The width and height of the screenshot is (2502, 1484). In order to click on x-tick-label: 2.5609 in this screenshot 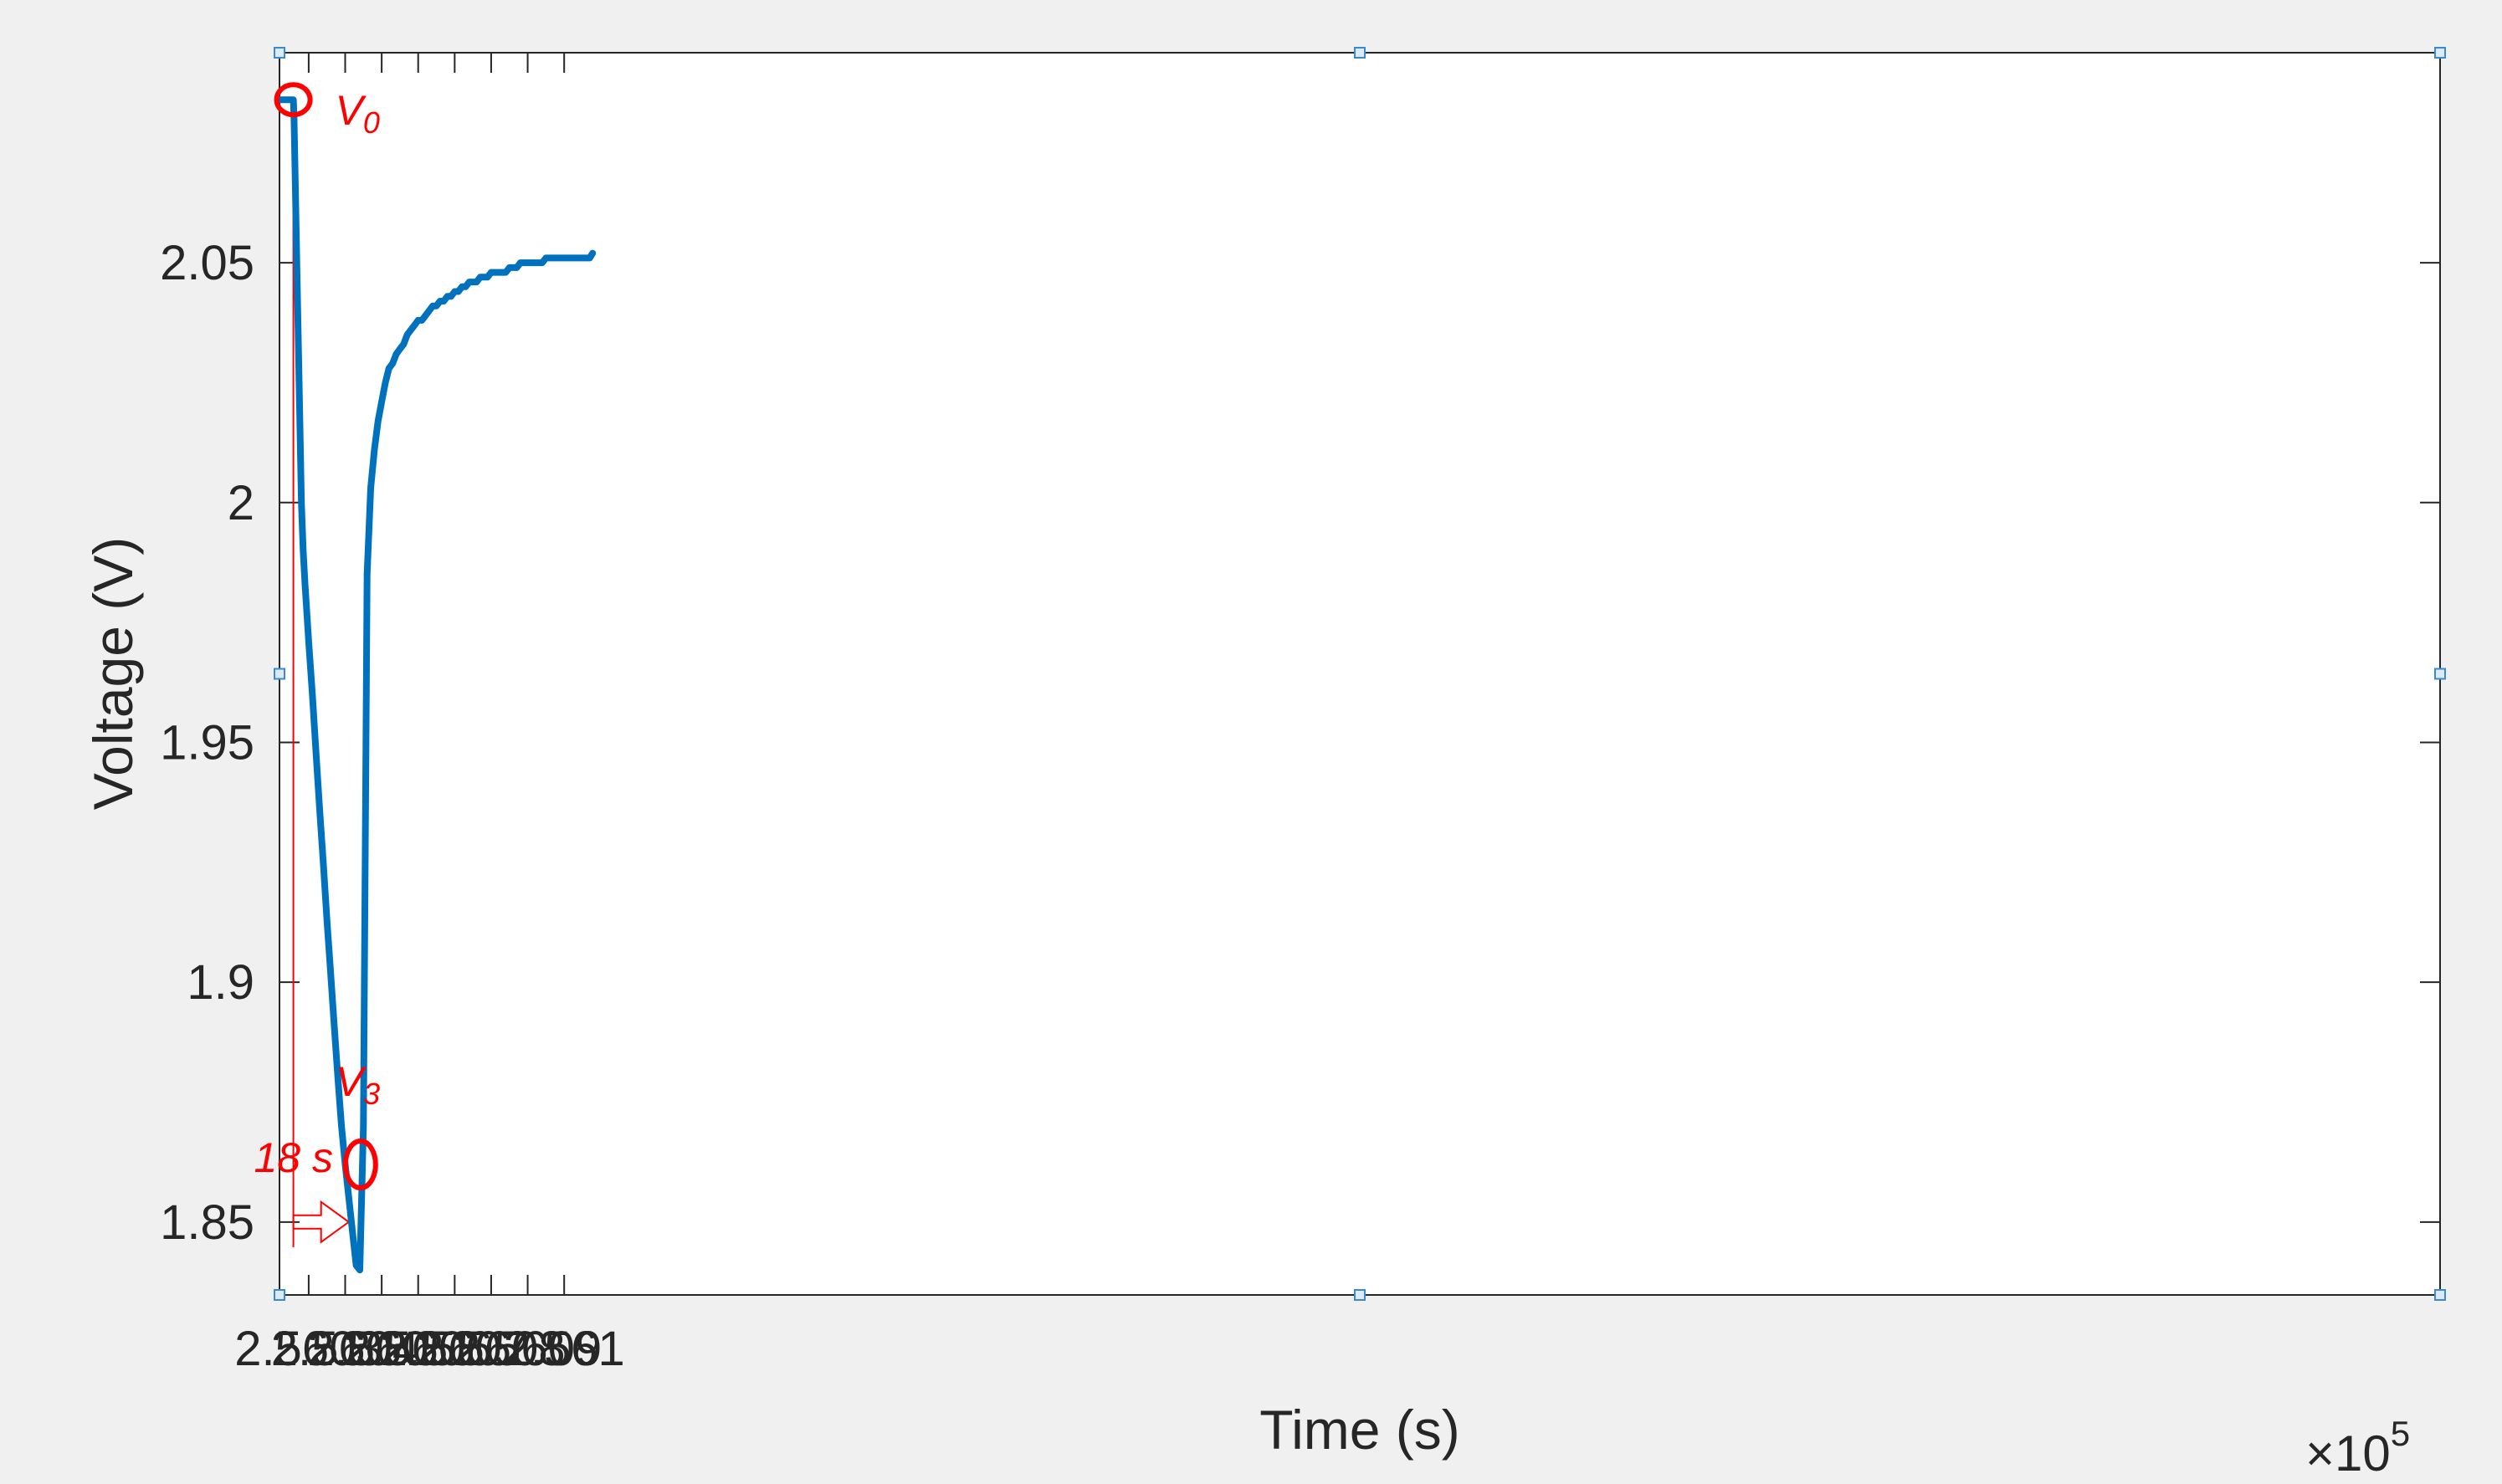, I will do `click(528, 1349)`.